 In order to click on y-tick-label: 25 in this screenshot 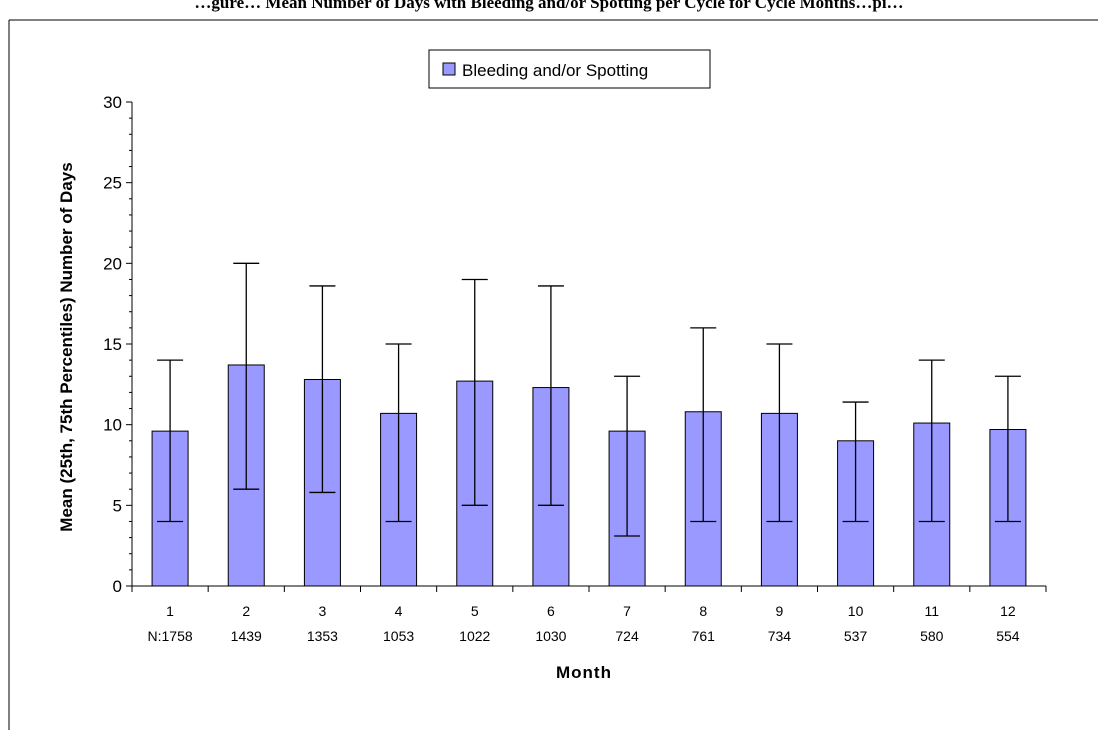, I will do `click(112, 183)`.